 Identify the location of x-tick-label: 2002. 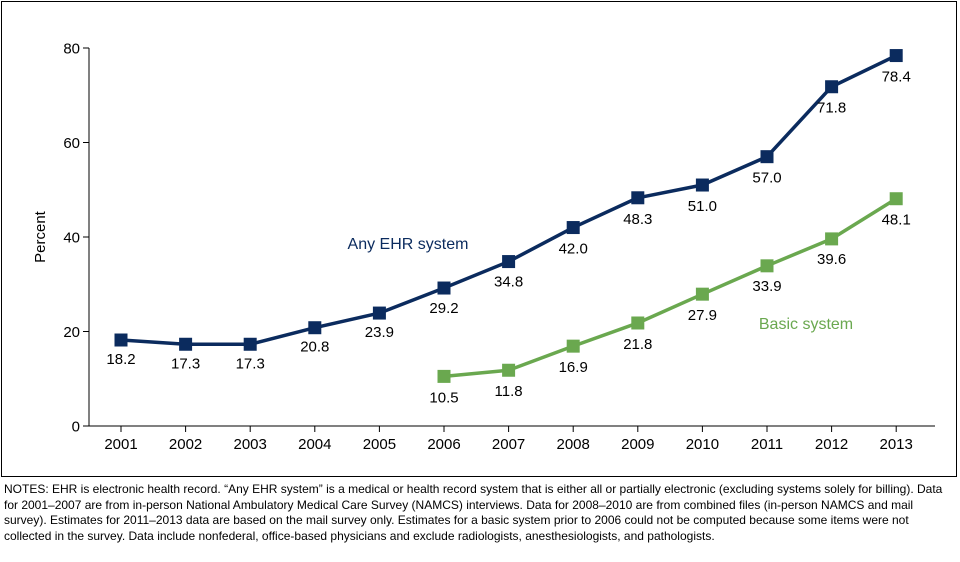
(185, 444).